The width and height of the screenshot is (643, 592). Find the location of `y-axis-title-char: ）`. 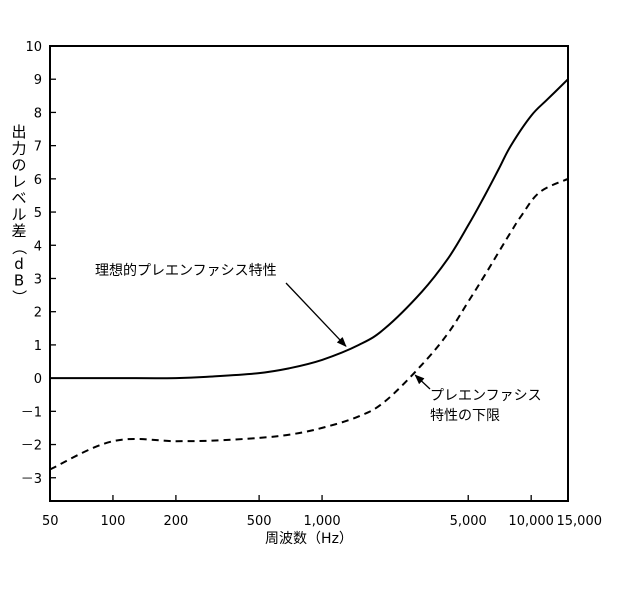

y-axis-title-char: ） is located at coordinates (19, 296).